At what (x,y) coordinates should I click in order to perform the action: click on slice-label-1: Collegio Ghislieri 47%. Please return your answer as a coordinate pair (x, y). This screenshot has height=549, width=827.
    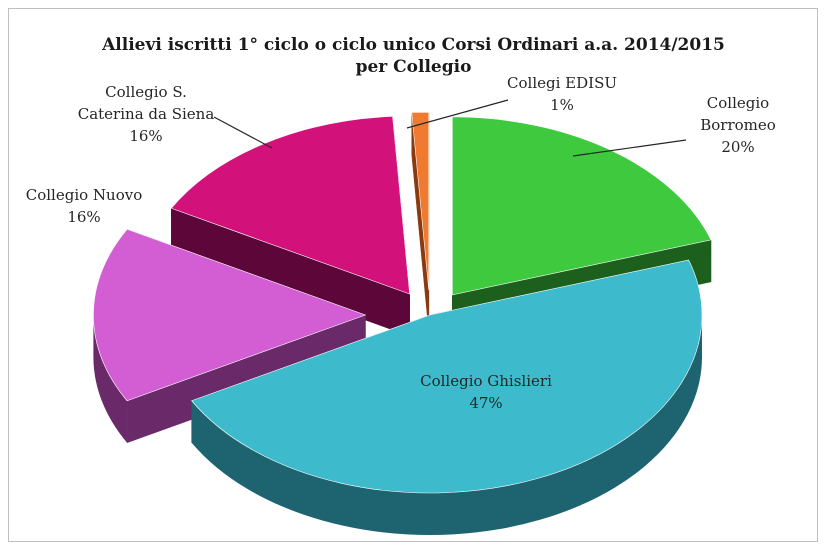
    Looking at the image, I should click on (486, 392).